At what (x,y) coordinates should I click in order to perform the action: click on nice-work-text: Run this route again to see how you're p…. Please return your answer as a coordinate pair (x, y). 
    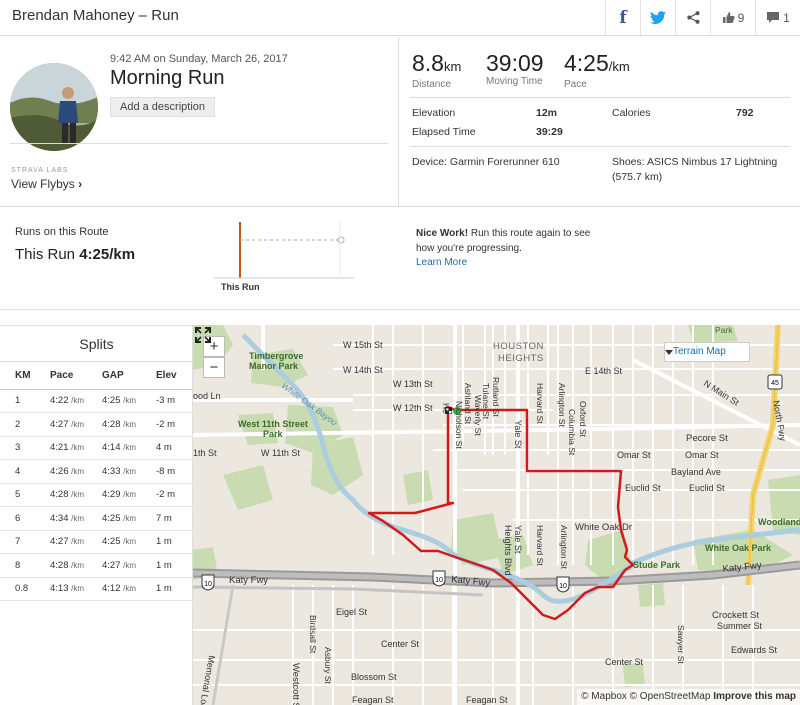
    Looking at the image, I should click on (503, 241).